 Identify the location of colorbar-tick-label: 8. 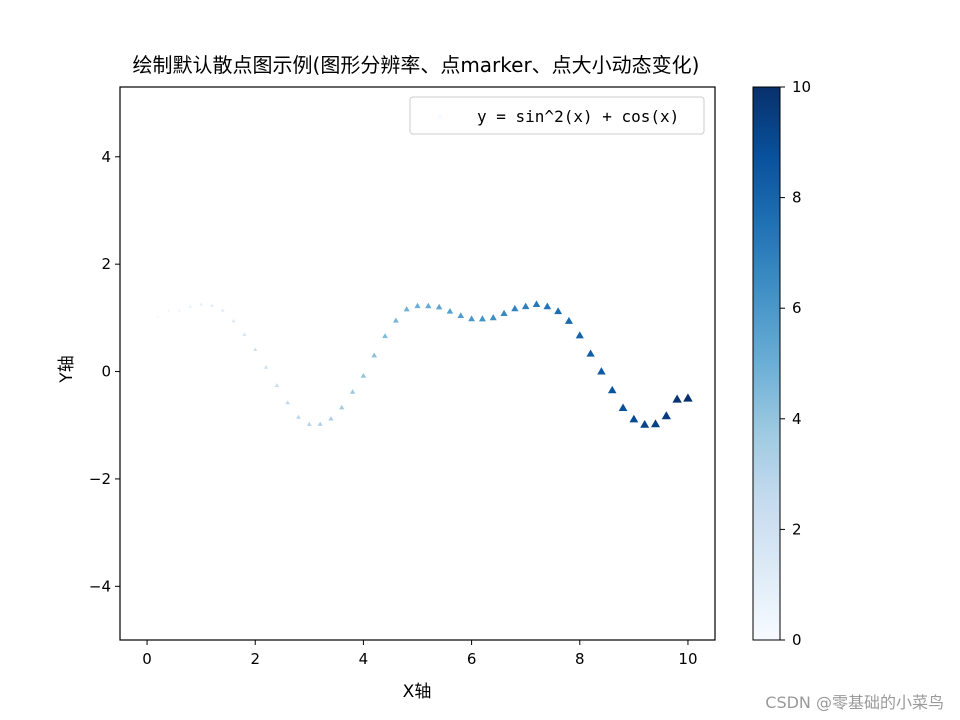
(797, 198).